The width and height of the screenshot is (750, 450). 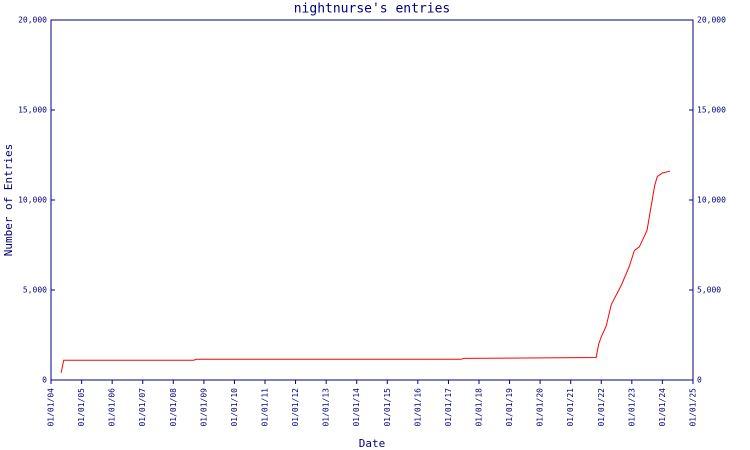 What do you see at coordinates (32, 200) in the screenshot?
I see `y-tick-label: 10,000` at bounding box center [32, 200].